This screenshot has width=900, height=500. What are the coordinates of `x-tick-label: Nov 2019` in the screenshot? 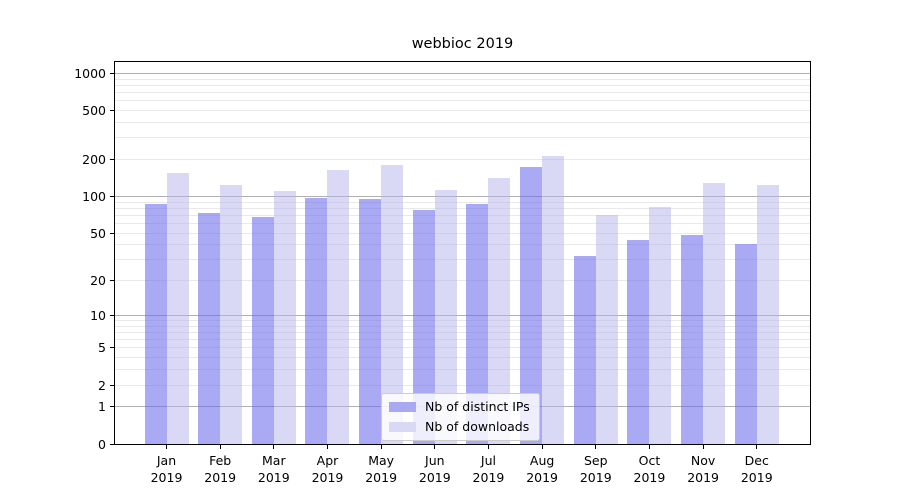 It's located at (703, 469).